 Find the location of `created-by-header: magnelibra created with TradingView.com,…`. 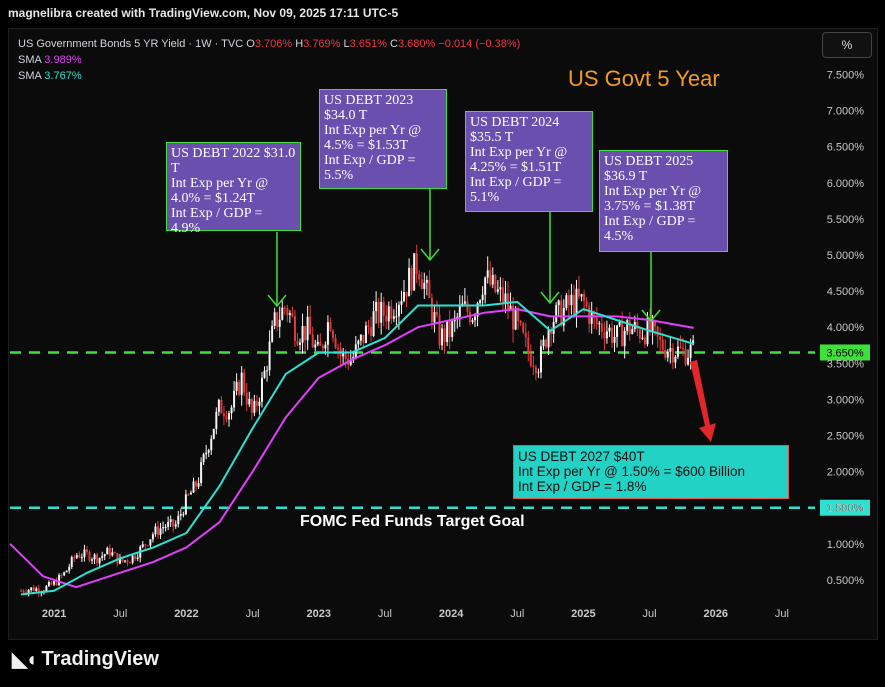

created-by-header: magnelibra created with TradingView.com,… is located at coordinates (442, 13).